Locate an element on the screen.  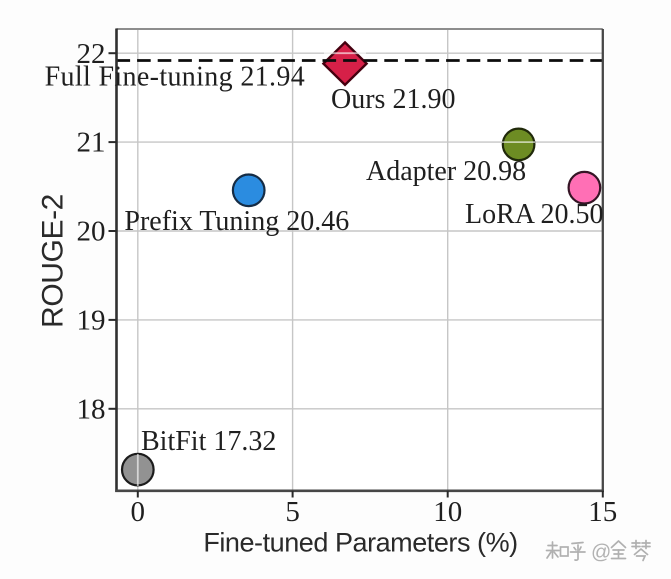
svg-text: Adapter 20.98 is located at coordinates (446, 171).